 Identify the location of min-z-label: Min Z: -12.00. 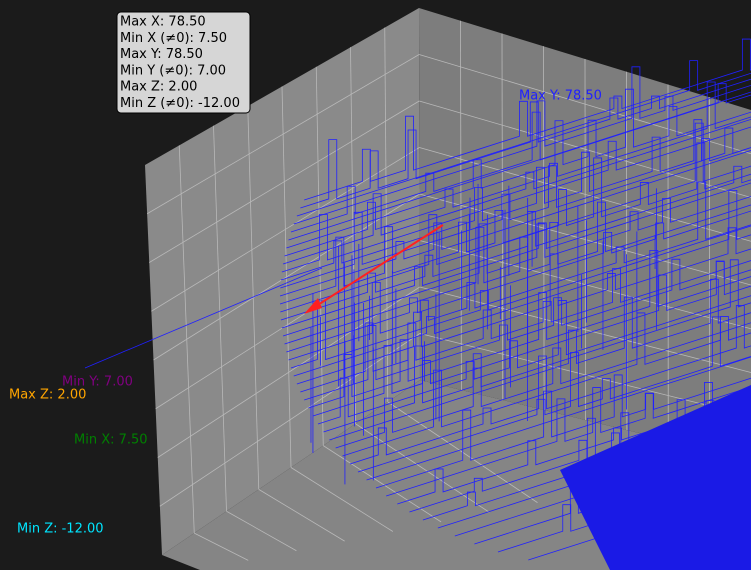
(60, 529).